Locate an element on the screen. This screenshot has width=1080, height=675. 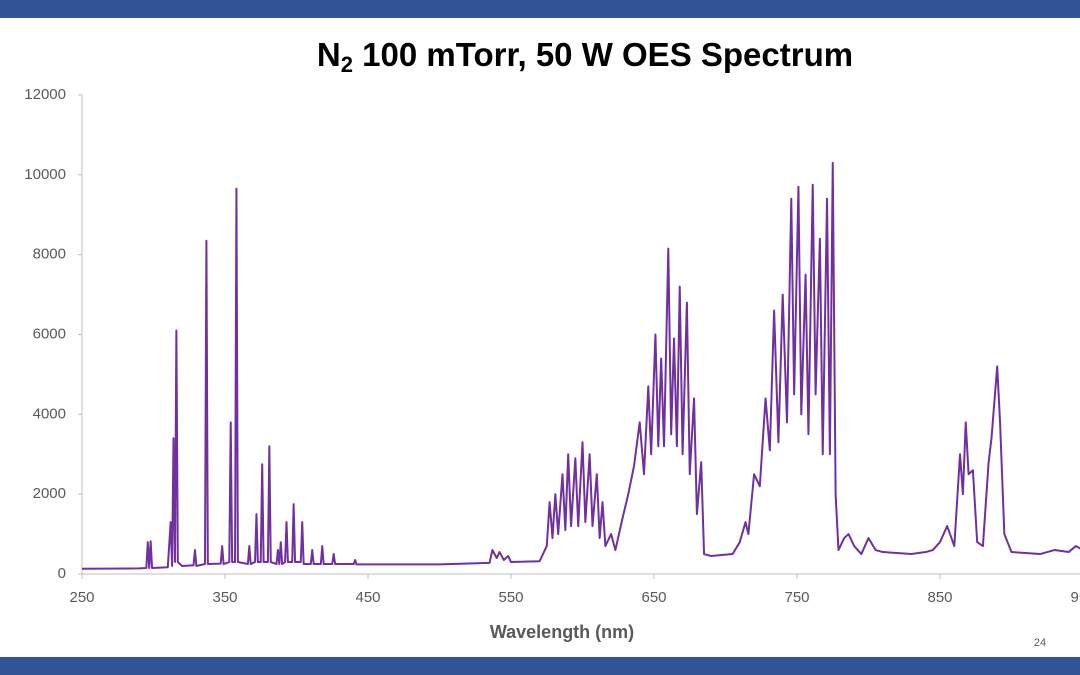
x-tick-label: 450 is located at coordinates (367, 597).